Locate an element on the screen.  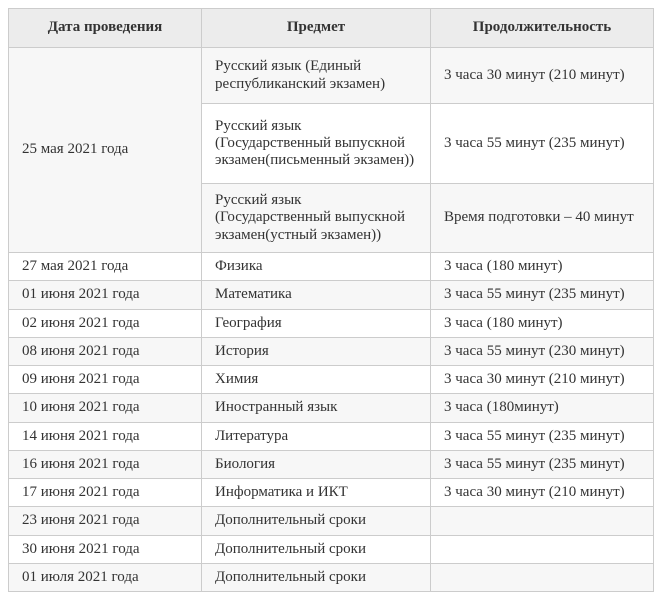
subject-cell: Информатика и ИКТ is located at coordinates (316, 492).